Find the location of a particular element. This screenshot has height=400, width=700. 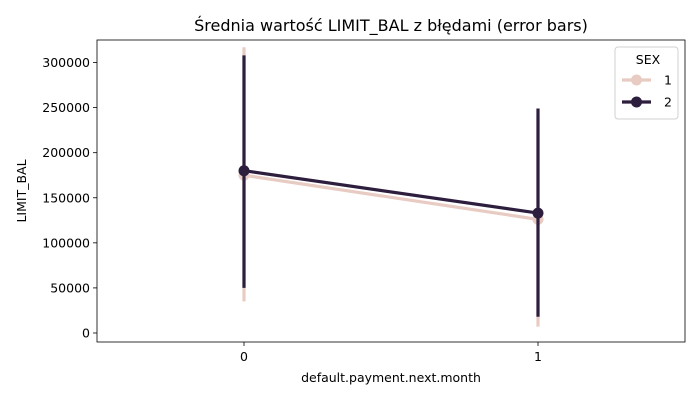

y-tick-label: 300000 is located at coordinates (66, 62).